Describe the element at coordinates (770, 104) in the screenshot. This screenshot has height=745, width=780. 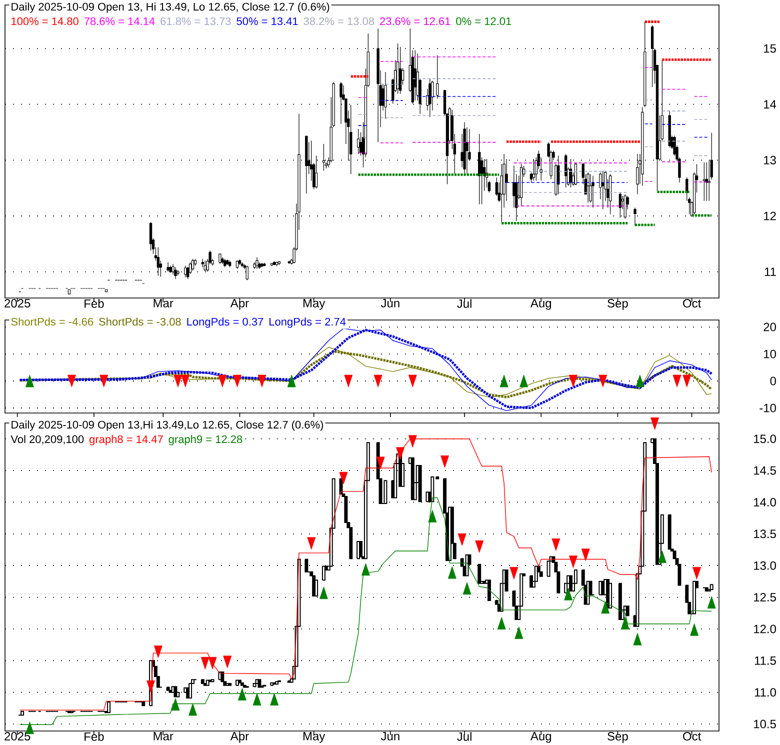
I see `y-tick-label: 14` at that location.